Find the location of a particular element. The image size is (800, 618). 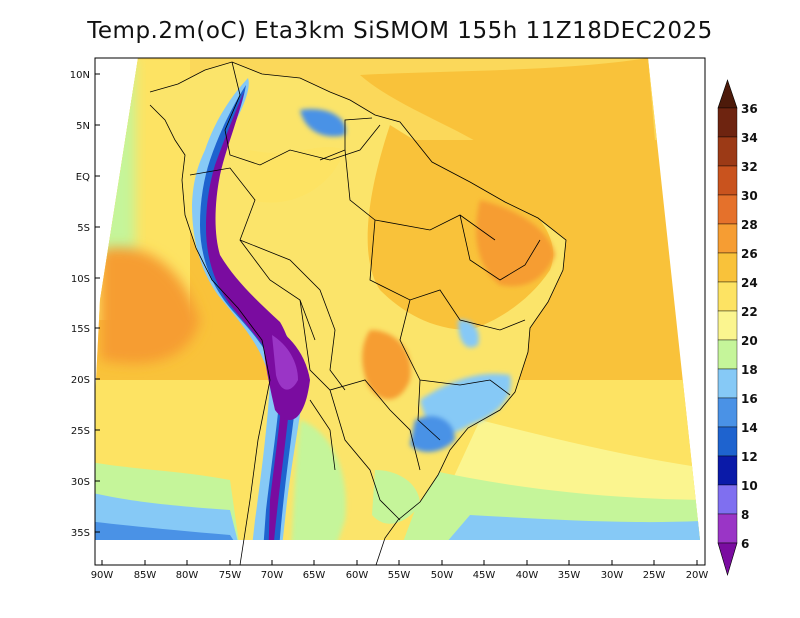

atlantic-cold-band is located at coordinates (570, 527).